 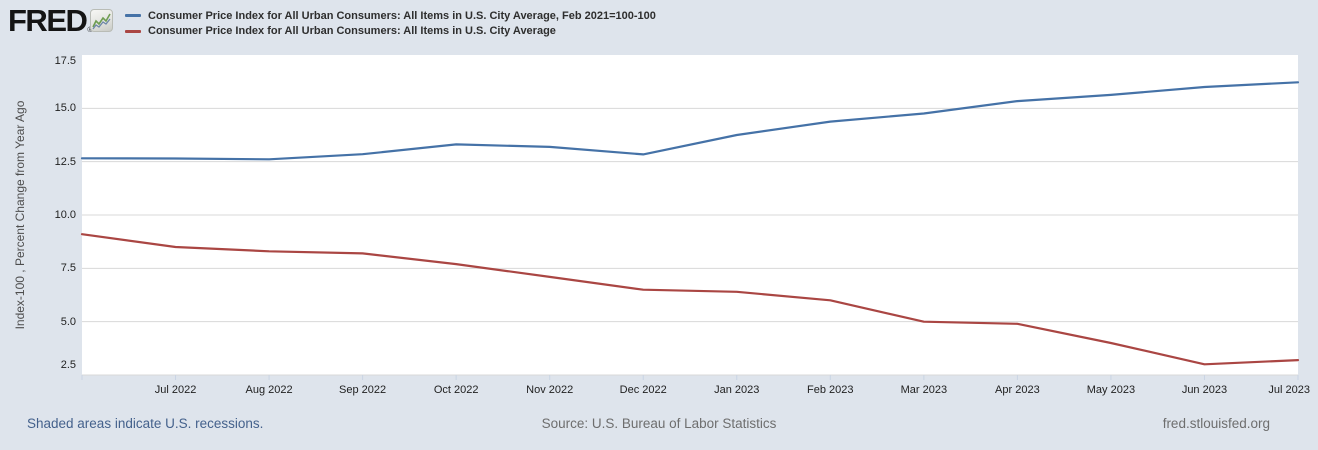 What do you see at coordinates (1204, 390) in the screenshot?
I see `x-axis-label: Jun 2023` at bounding box center [1204, 390].